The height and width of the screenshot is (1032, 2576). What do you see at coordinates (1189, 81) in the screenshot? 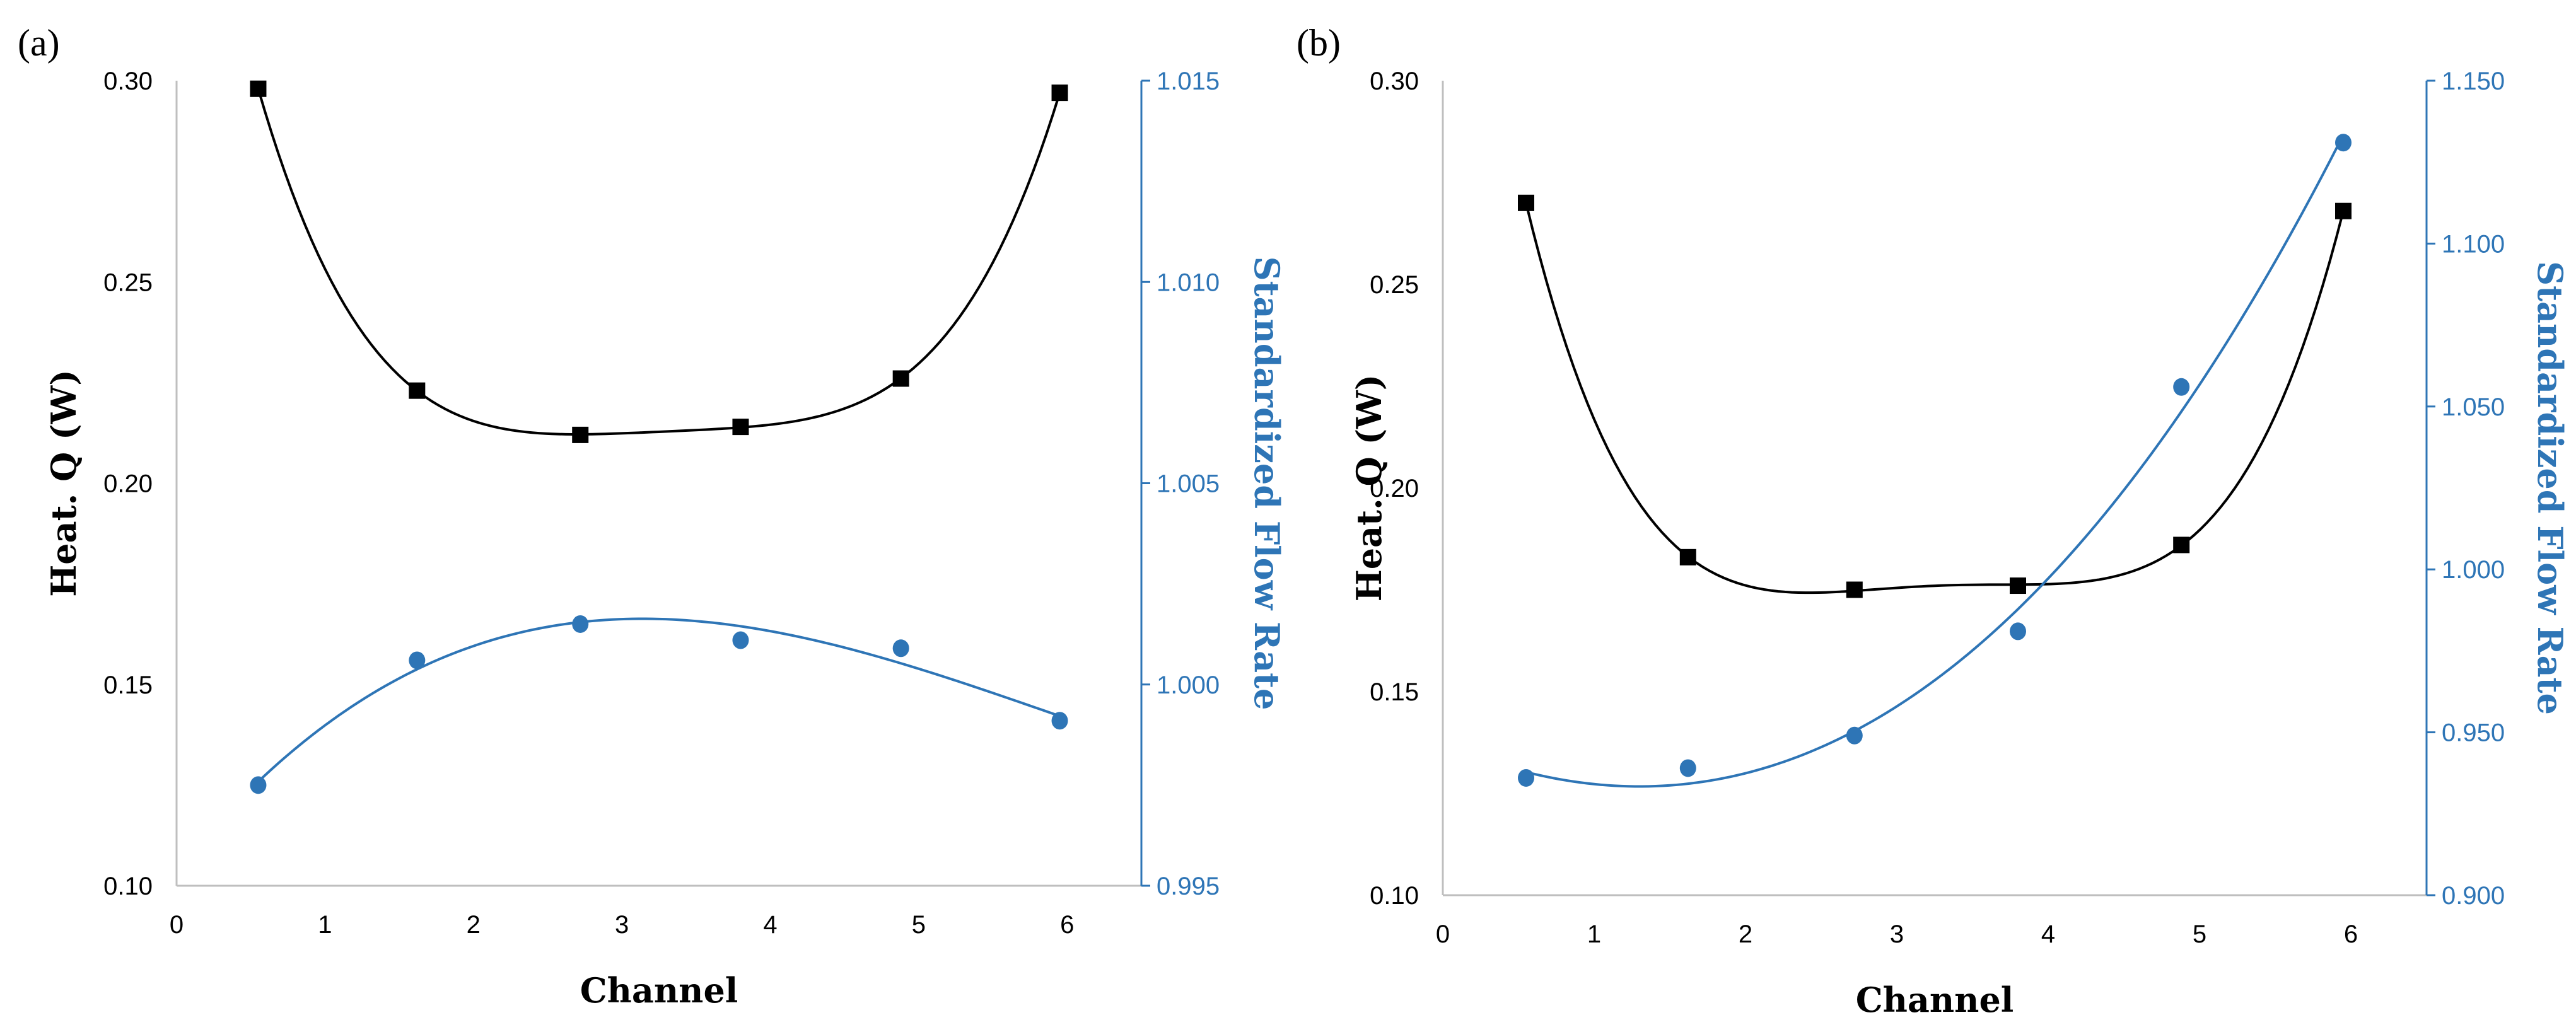
I see `right-y-tick-label: 1.015` at bounding box center [1189, 81].